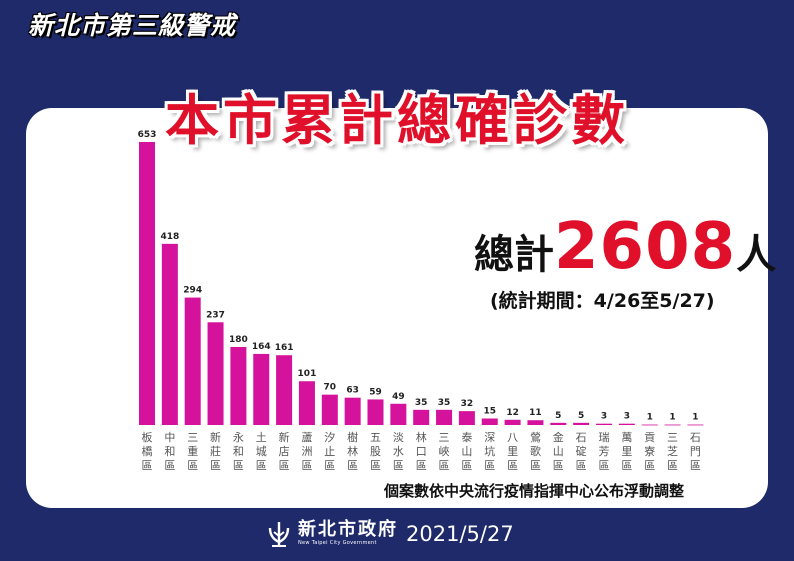 Image resolution: width=794 pixels, height=561 pixels. I want to click on category-label: 汐止區, so click(329, 451).